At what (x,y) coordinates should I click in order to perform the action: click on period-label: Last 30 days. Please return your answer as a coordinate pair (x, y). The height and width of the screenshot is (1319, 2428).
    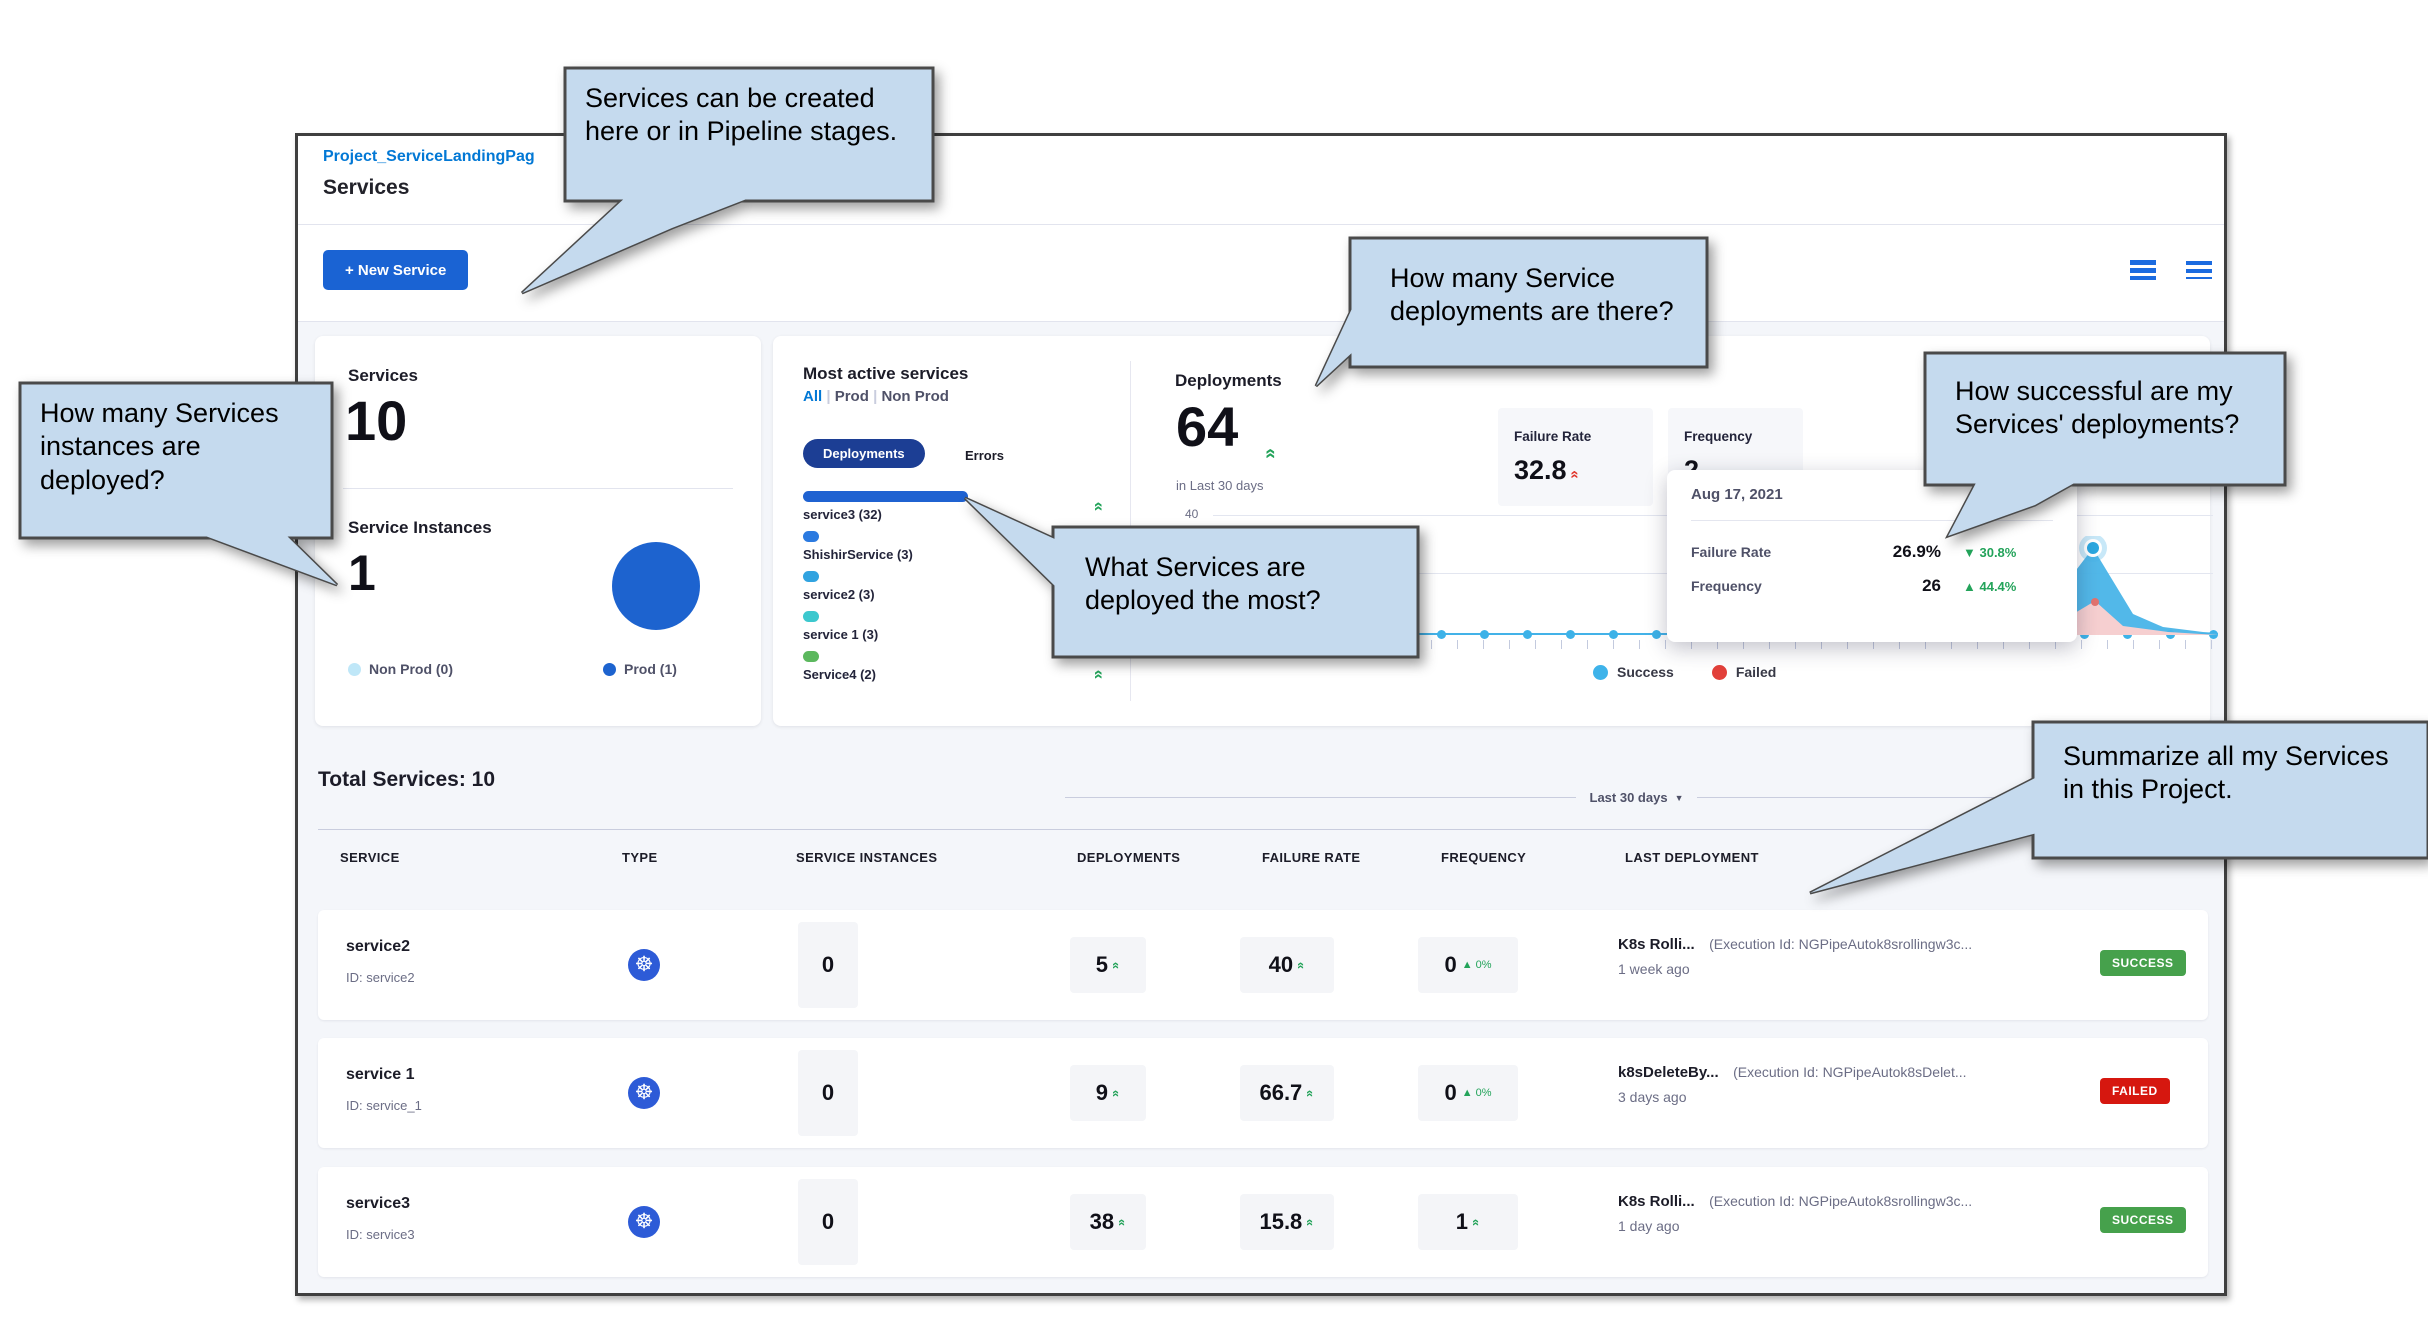
    Looking at the image, I should click on (1628, 797).